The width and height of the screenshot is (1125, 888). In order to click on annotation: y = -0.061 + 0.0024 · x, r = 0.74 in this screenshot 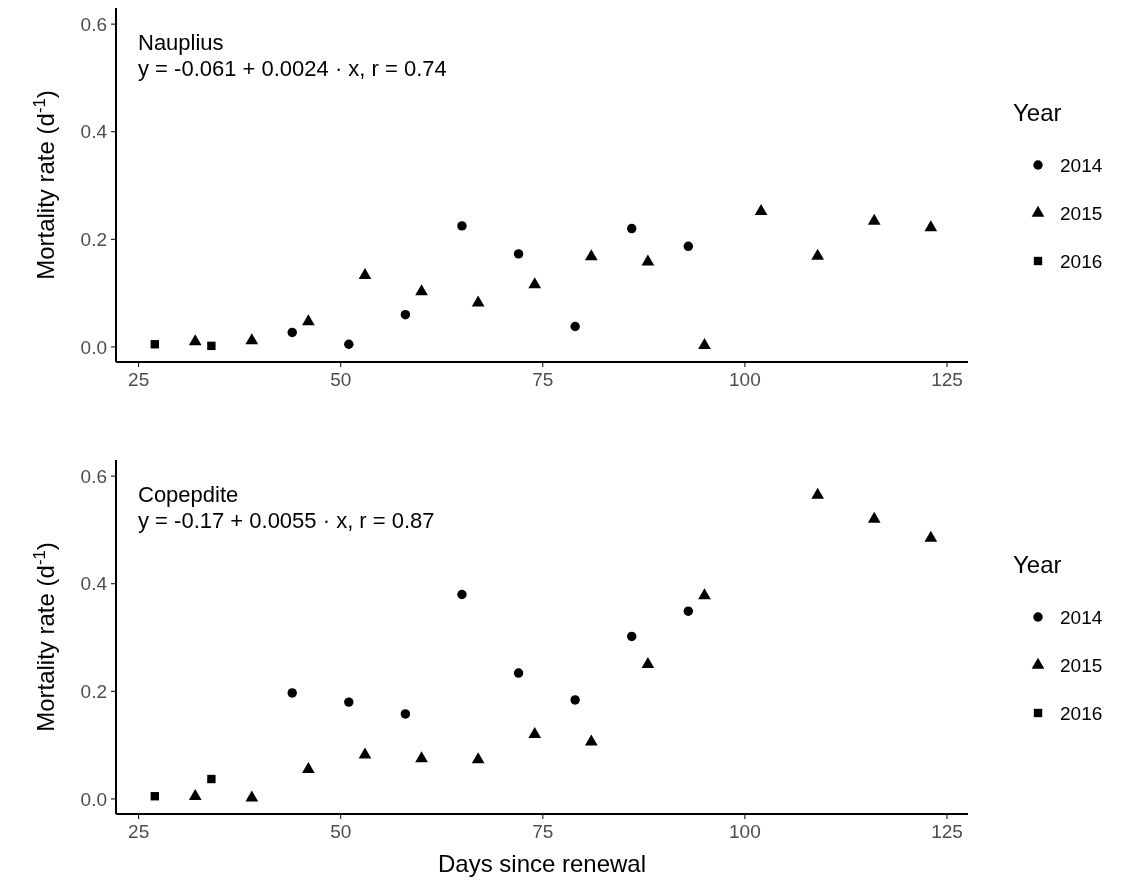, I will do `click(292, 68)`.